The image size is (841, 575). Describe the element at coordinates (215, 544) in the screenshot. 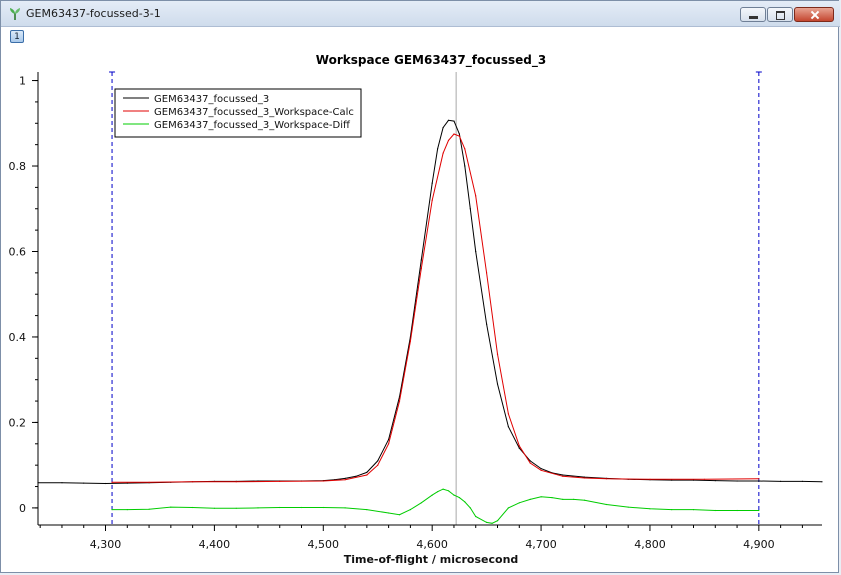

I see `x-tick-label: 4,400` at that location.